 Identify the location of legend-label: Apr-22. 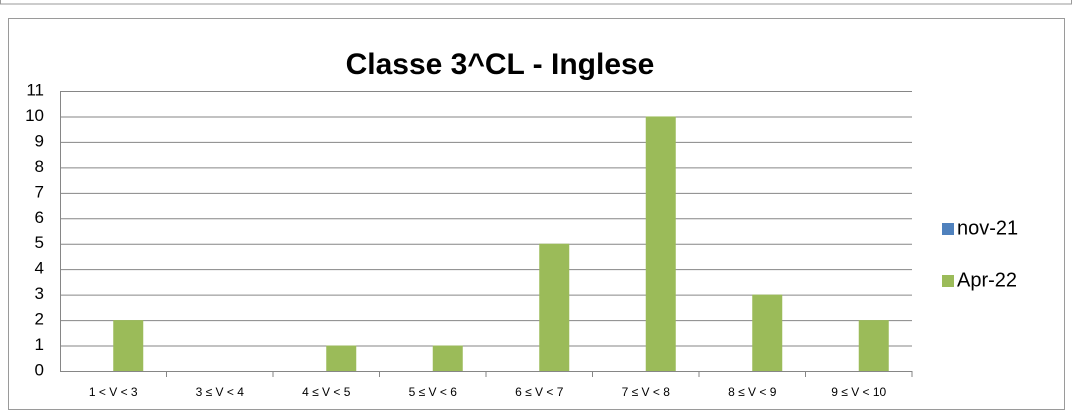
(987, 280).